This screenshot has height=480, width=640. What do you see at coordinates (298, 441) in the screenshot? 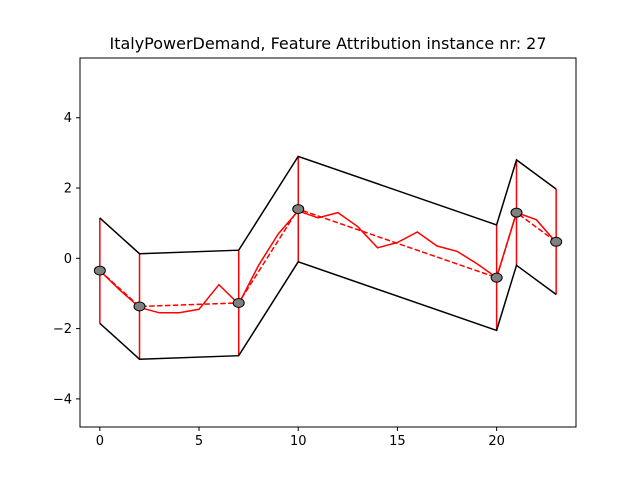
I see `x-tick-label: 10` at bounding box center [298, 441].